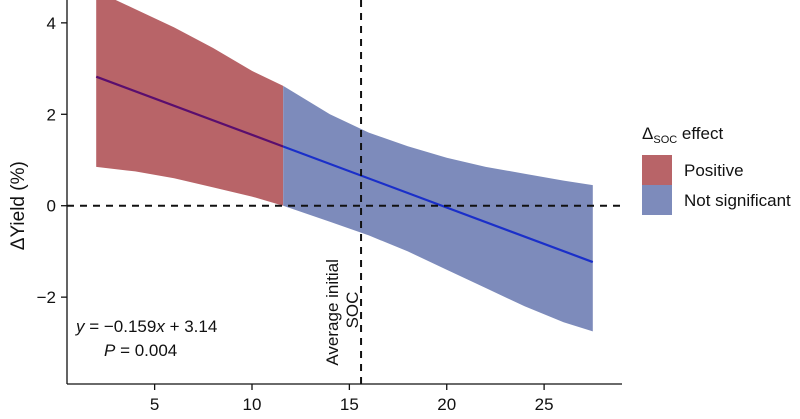 The height and width of the screenshot is (419, 800). What do you see at coordinates (700, 133) in the screenshot?
I see `legend-title-rest: effect` at bounding box center [700, 133].